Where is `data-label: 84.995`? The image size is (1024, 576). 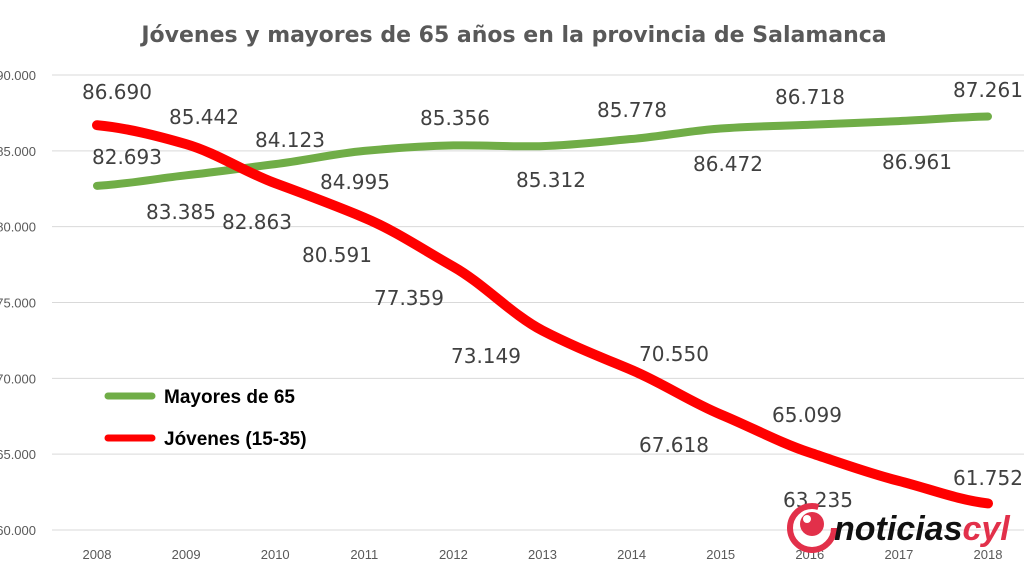 data-label: 84.995 is located at coordinates (355, 182).